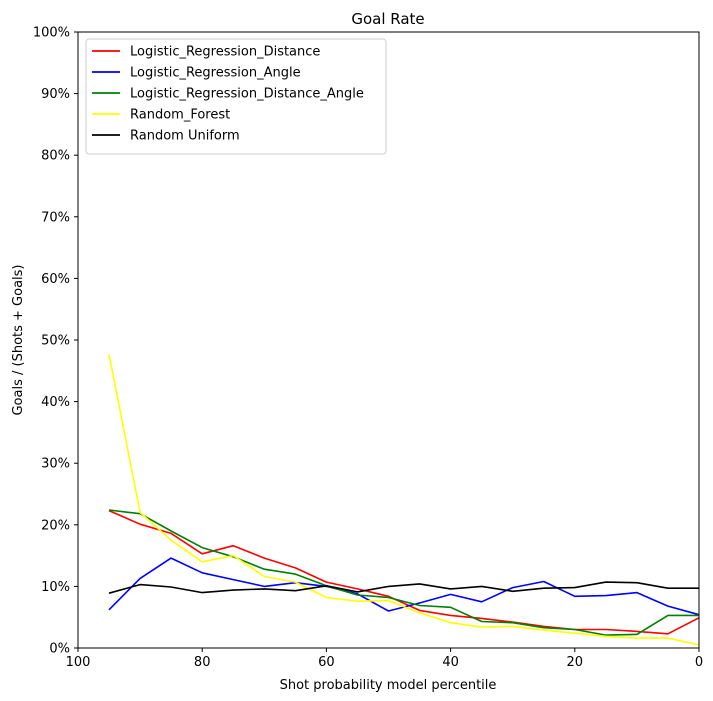  I want to click on legend-label: Random Uniform, so click(185, 136).